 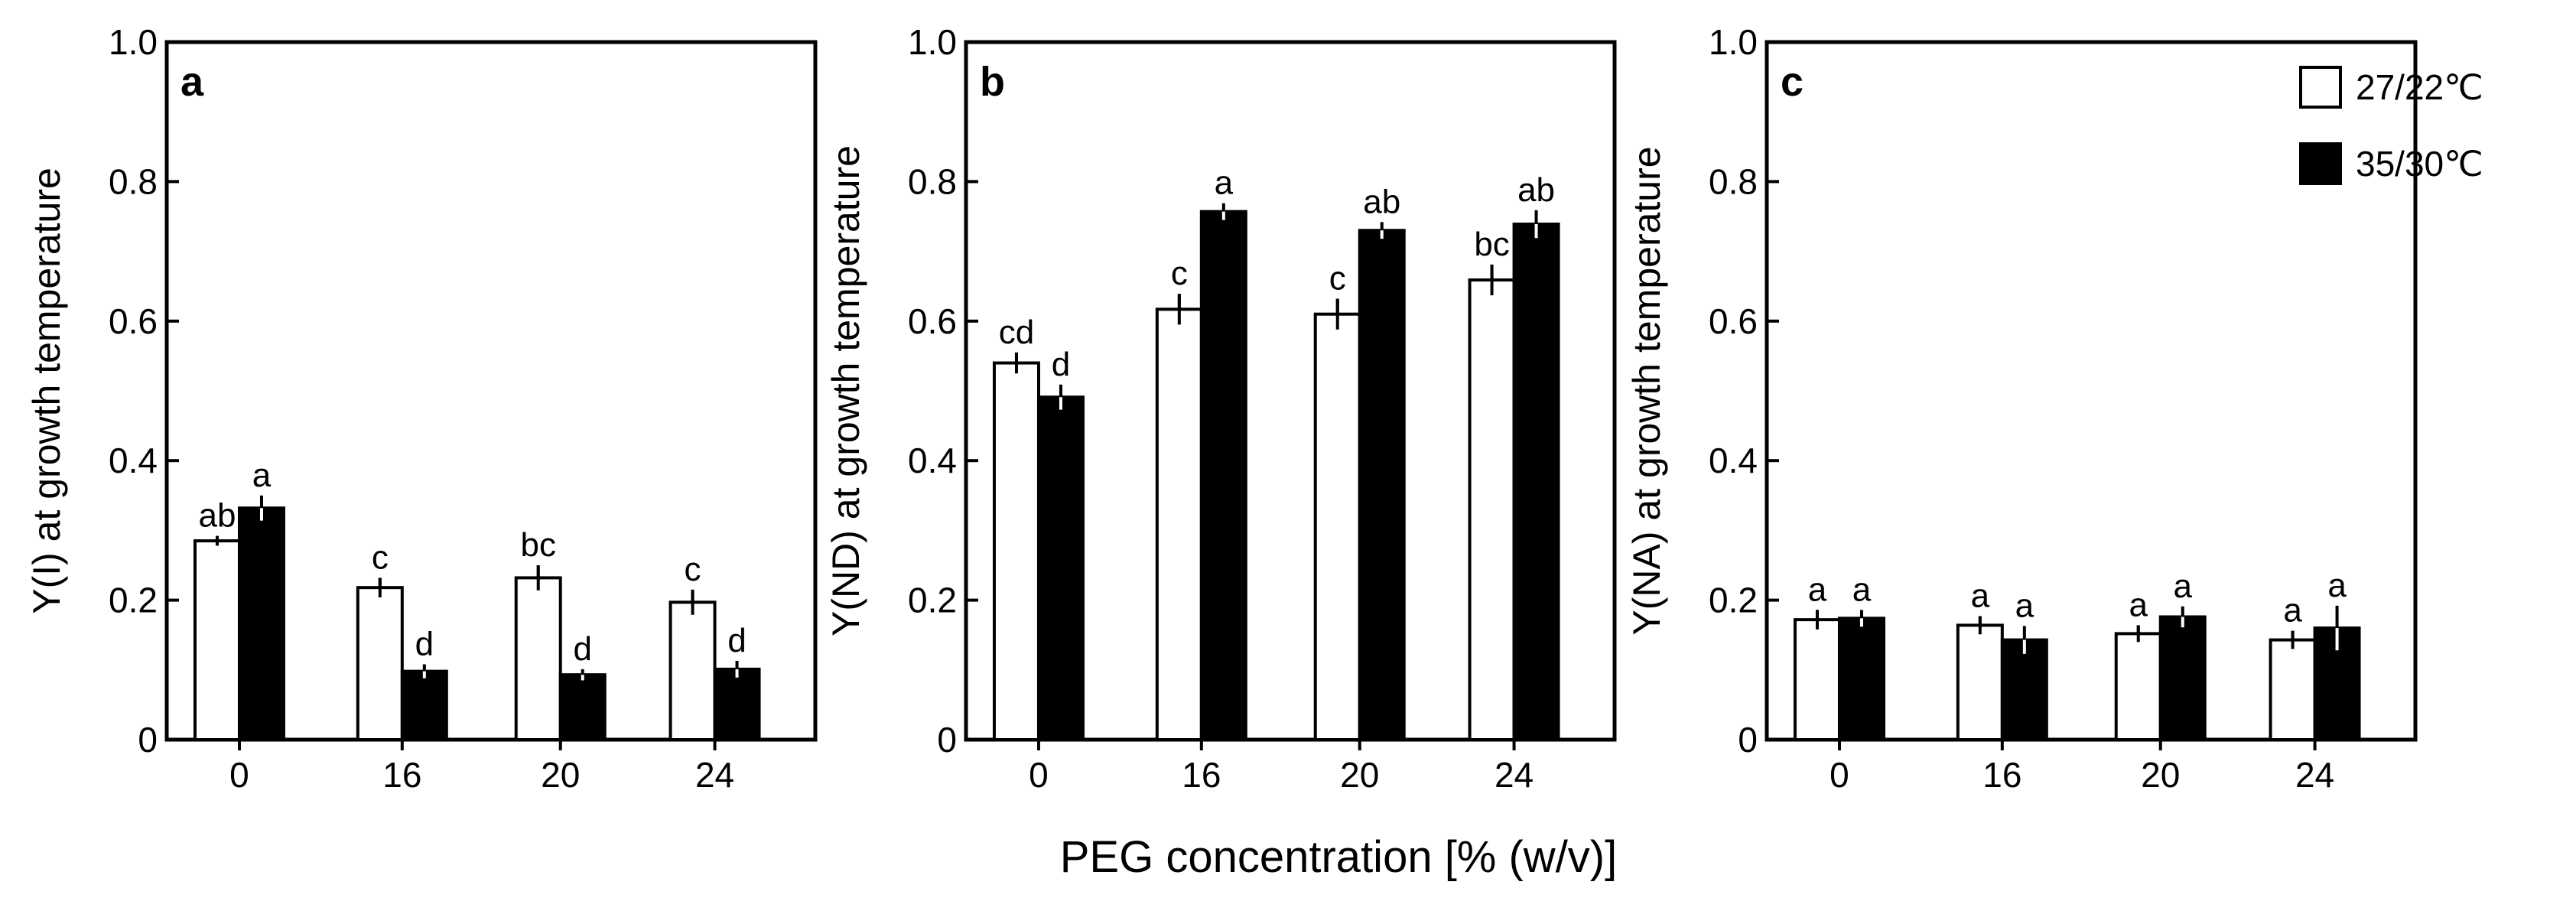 What do you see at coordinates (1646, 391) in the screenshot?
I see `y-axis-title-c: Y(NA) at growth temperature` at bounding box center [1646, 391].